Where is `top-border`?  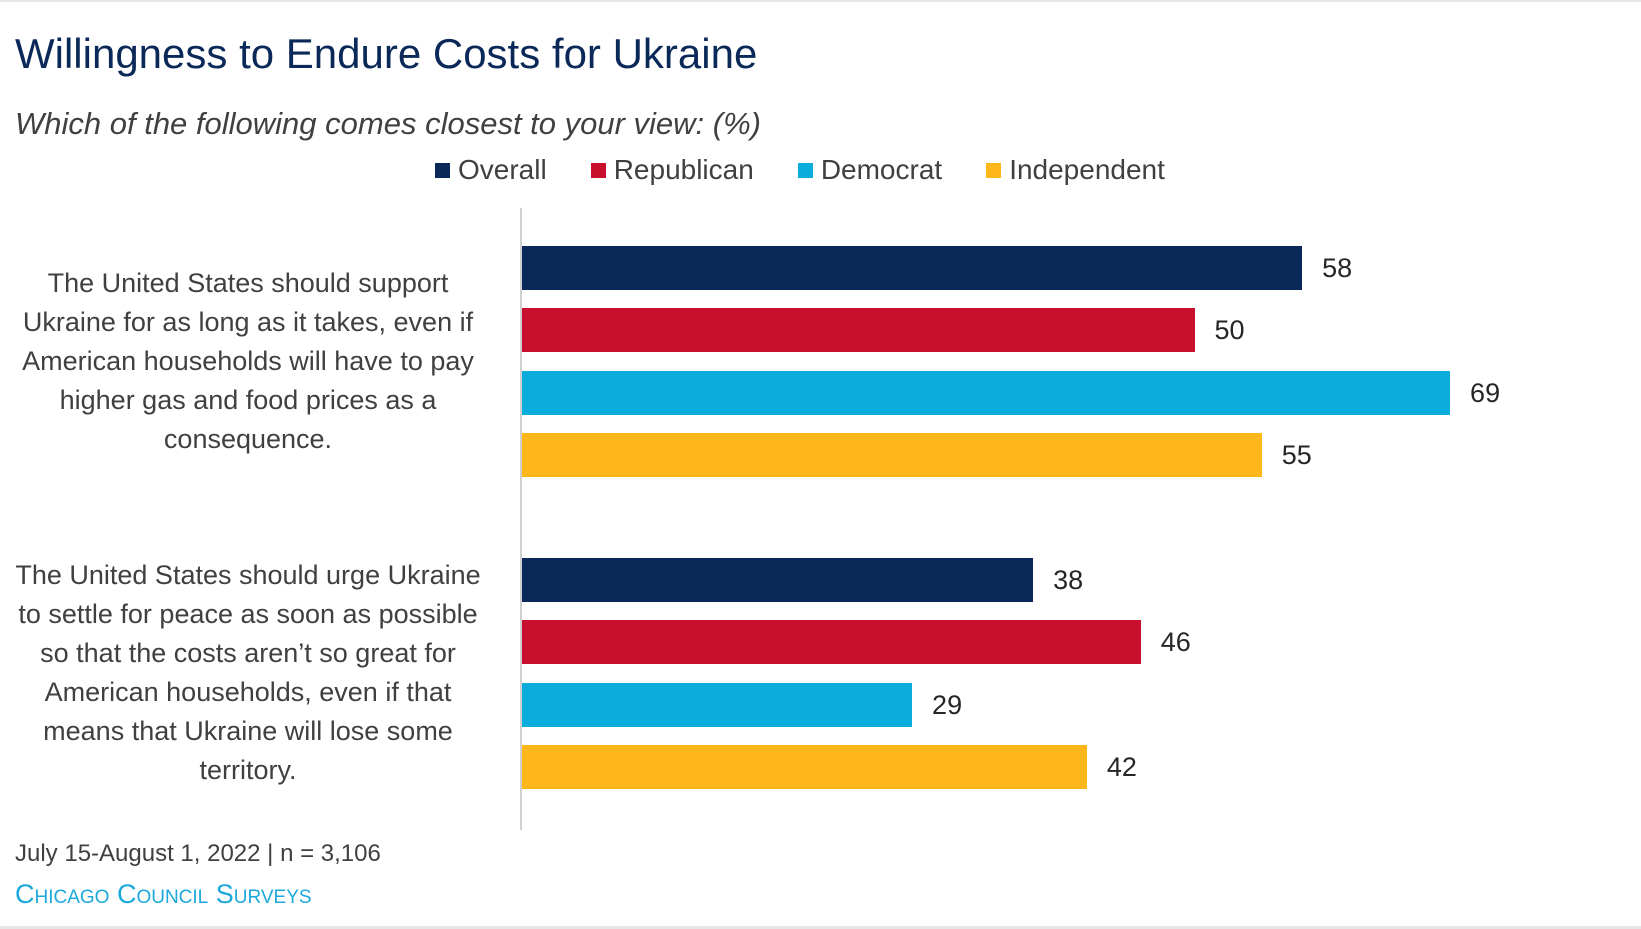 top-border is located at coordinates (820, 1).